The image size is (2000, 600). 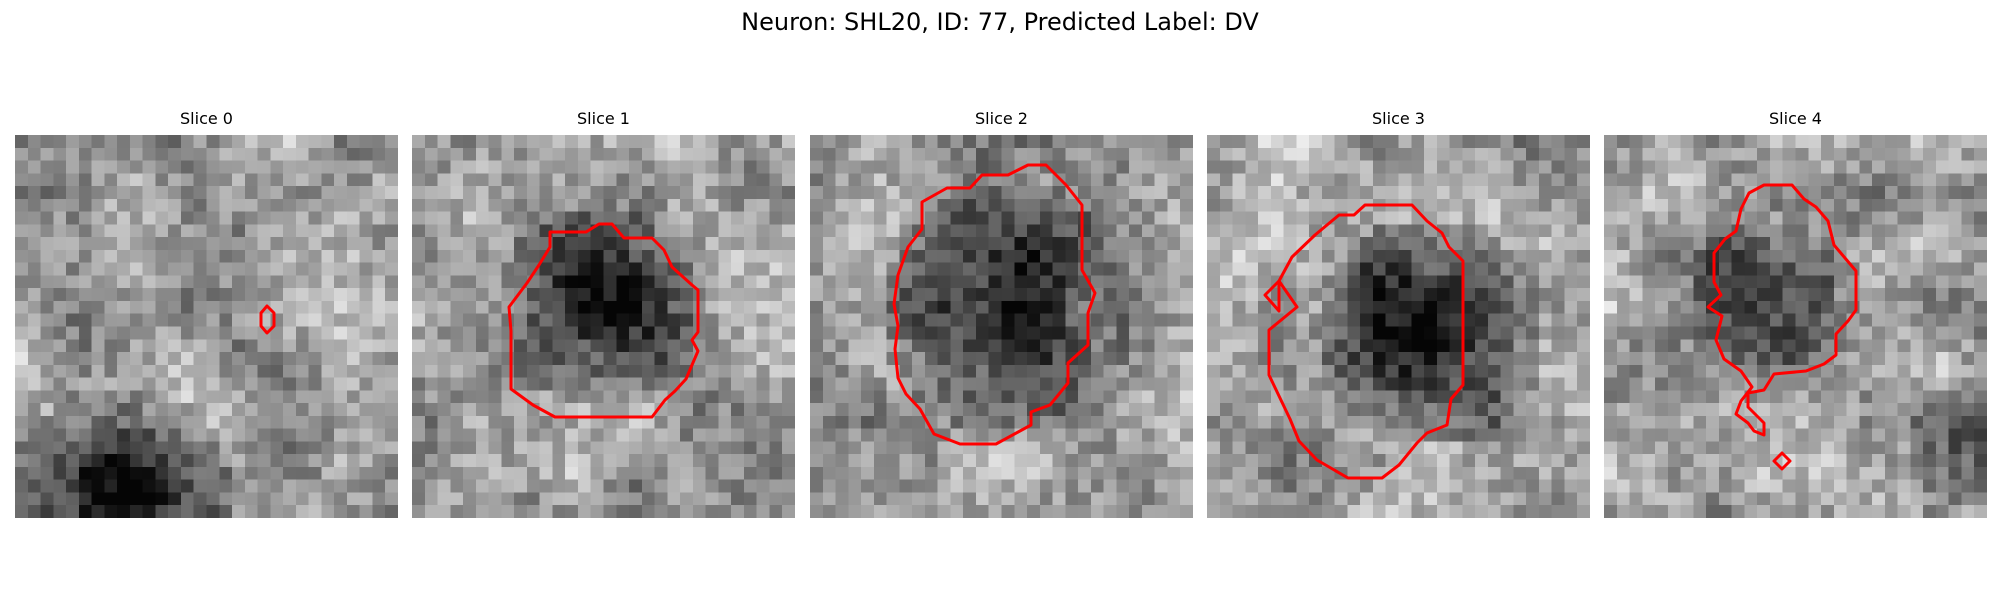 I want to click on slice-title: Slice 4, so click(x=1795, y=118).